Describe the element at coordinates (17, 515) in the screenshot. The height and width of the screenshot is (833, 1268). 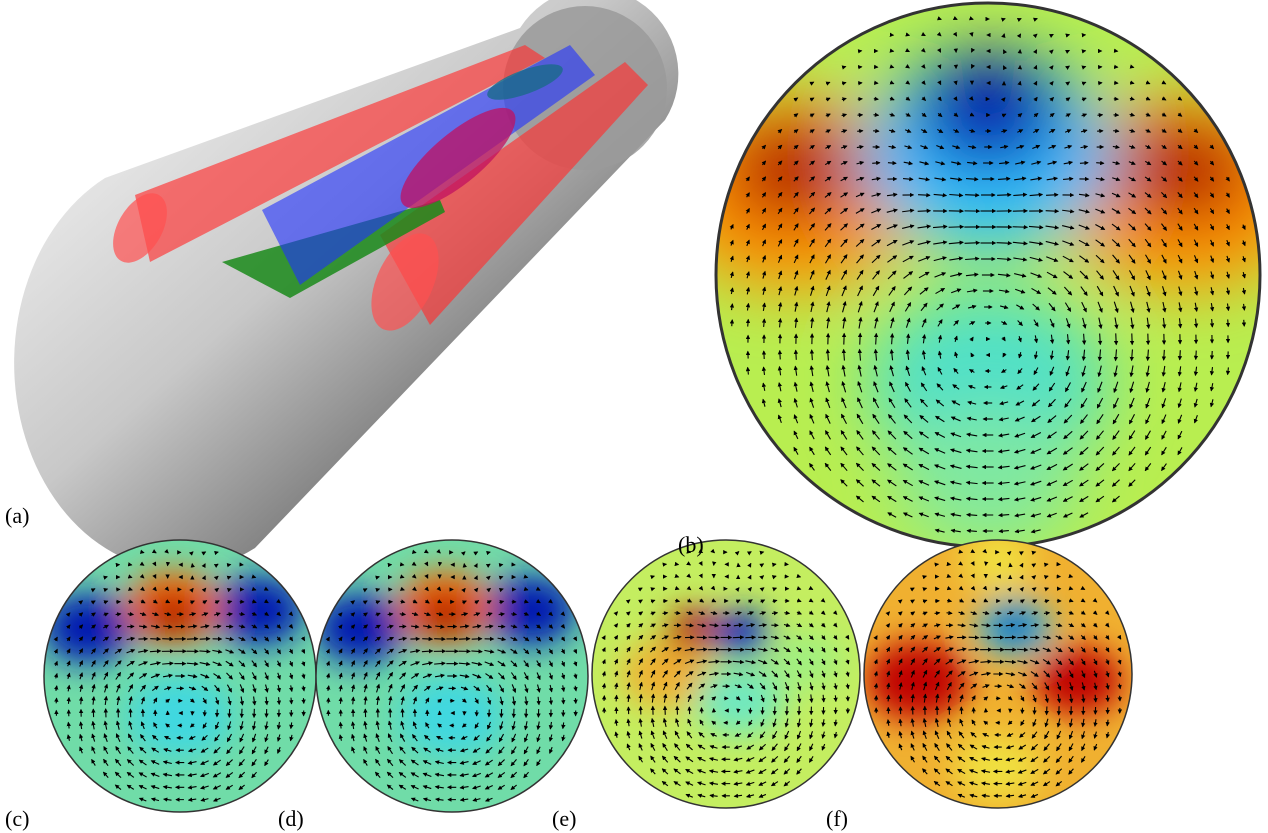
I see `panel-label: (a)` at that location.